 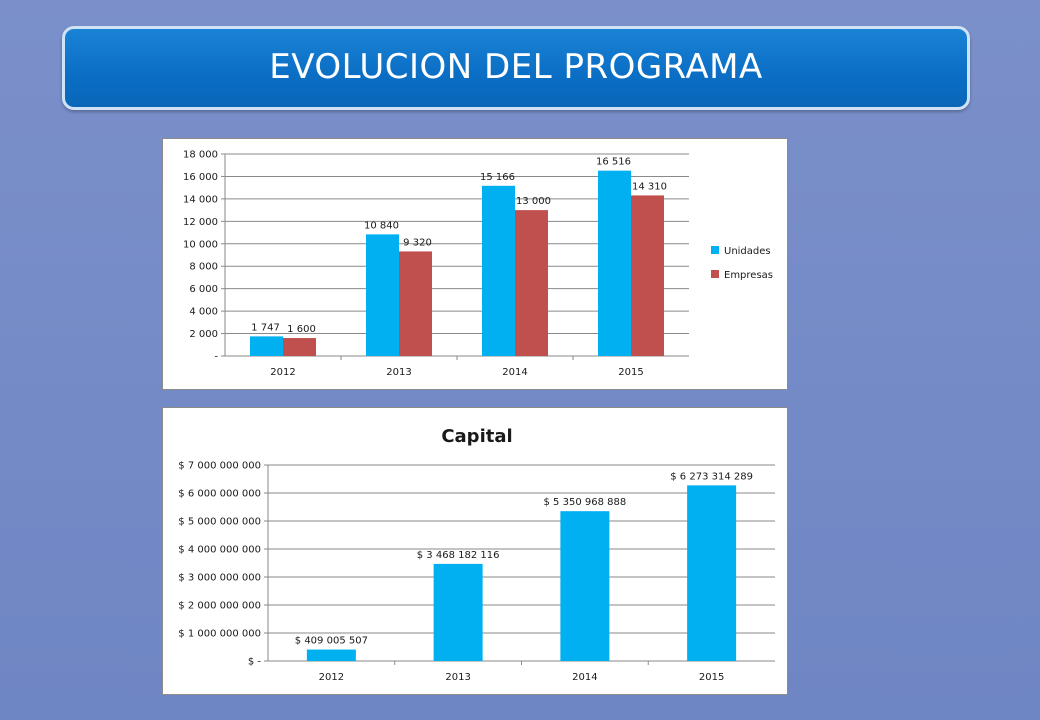 I want to click on y-tick-label: 10 000, so click(x=200, y=244).